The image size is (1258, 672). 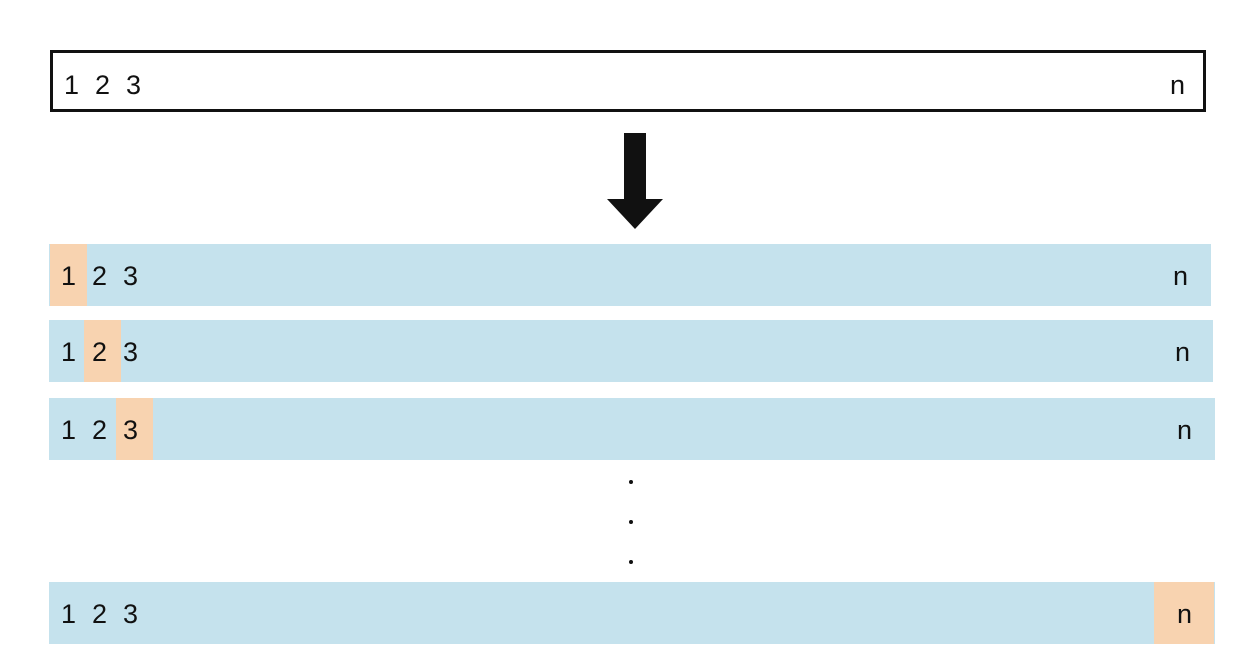 What do you see at coordinates (72, 85) in the screenshot?
I see `sequence-token-1: 1` at bounding box center [72, 85].